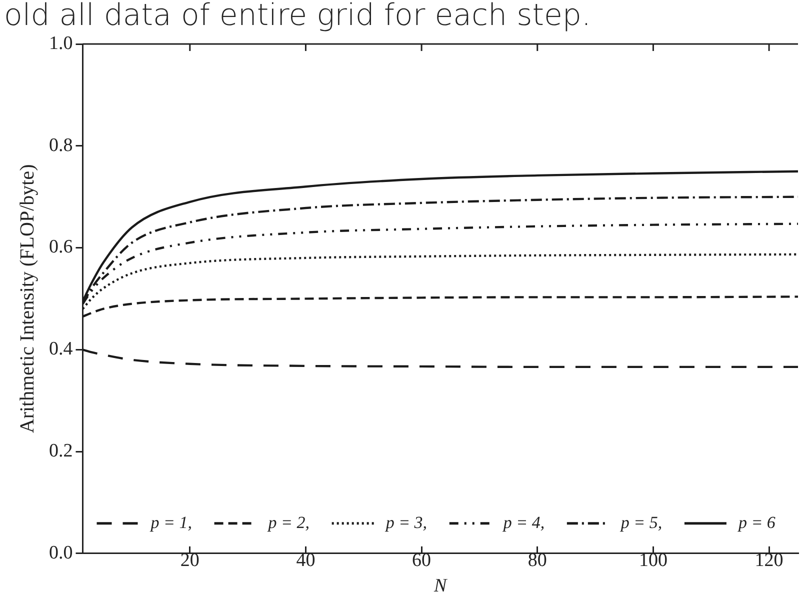 The height and width of the screenshot is (602, 808). What do you see at coordinates (171, 522) in the screenshot?
I see `legend-label: p = 1,` at bounding box center [171, 522].